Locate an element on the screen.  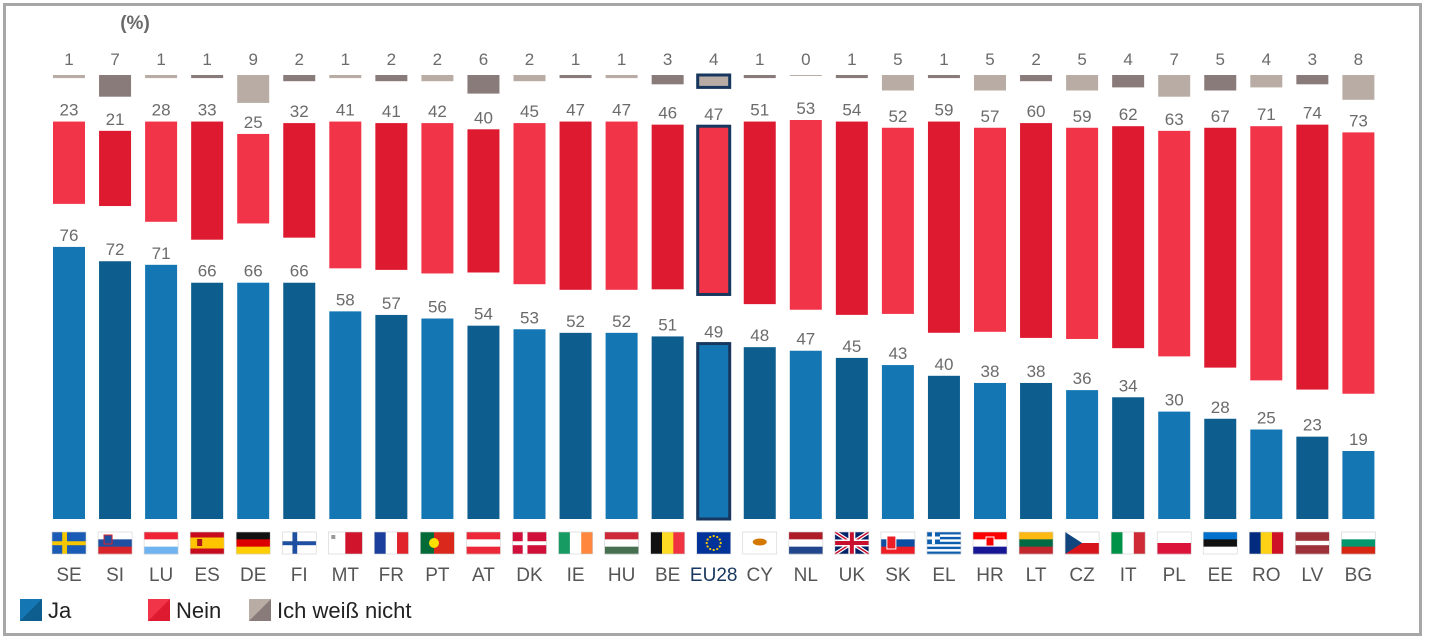
category-label-pl: PL is located at coordinates (1174, 575).